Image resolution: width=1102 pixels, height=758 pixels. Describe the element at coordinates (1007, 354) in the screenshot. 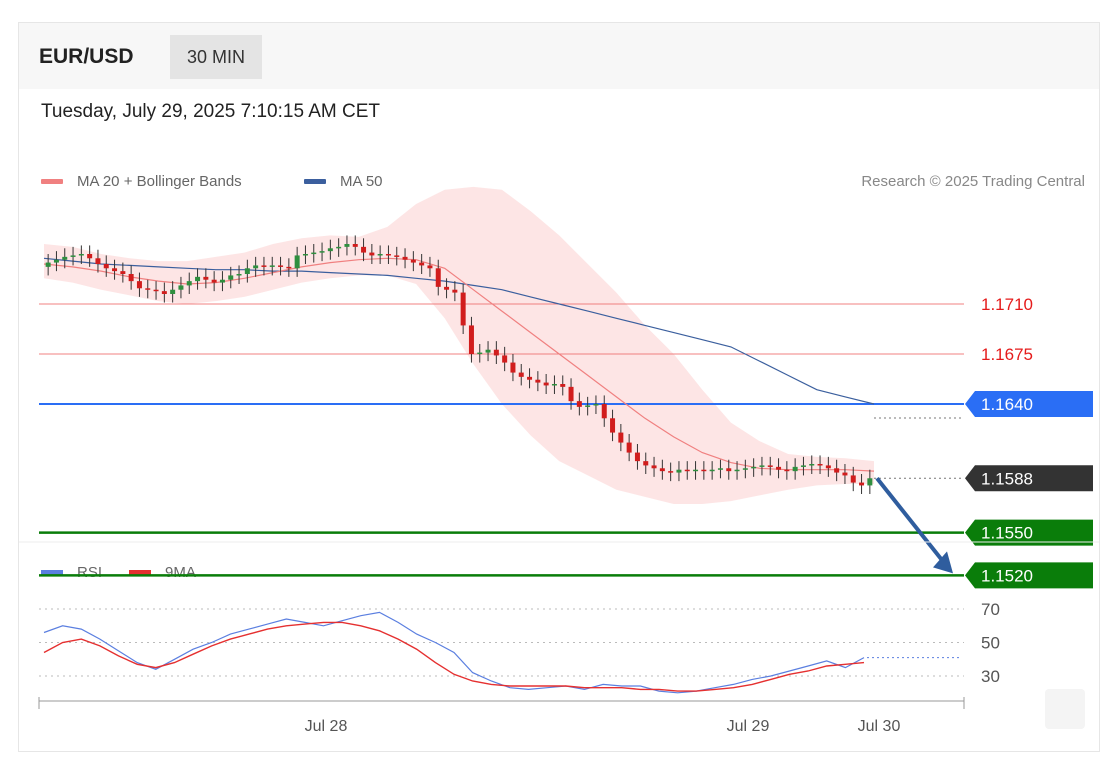

I see `level-label-1.1675: 1.1675` at that location.